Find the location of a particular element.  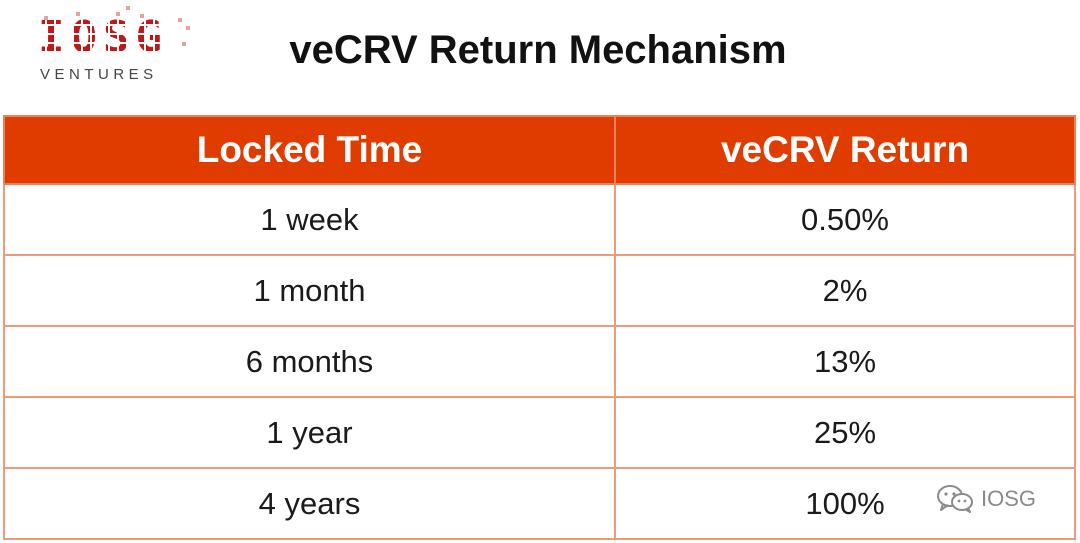

table-header-row: Locked Time veCRV Return is located at coordinates (539, 150).